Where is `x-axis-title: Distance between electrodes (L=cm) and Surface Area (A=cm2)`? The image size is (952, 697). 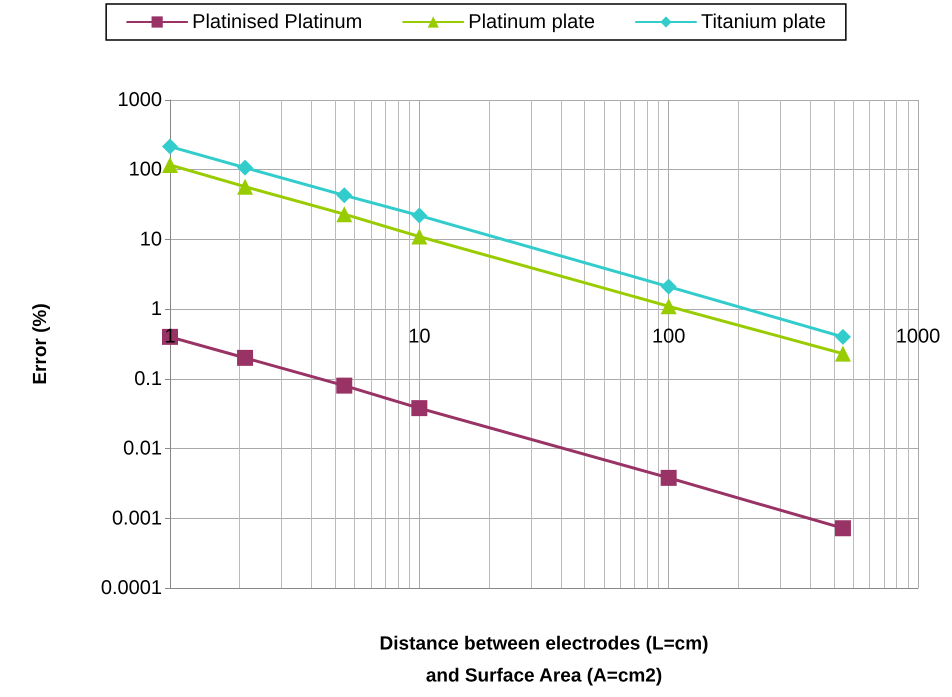 x-axis-title: Distance between electrodes (L=cm) and Surface Area (A=cm2) is located at coordinates (544, 660).